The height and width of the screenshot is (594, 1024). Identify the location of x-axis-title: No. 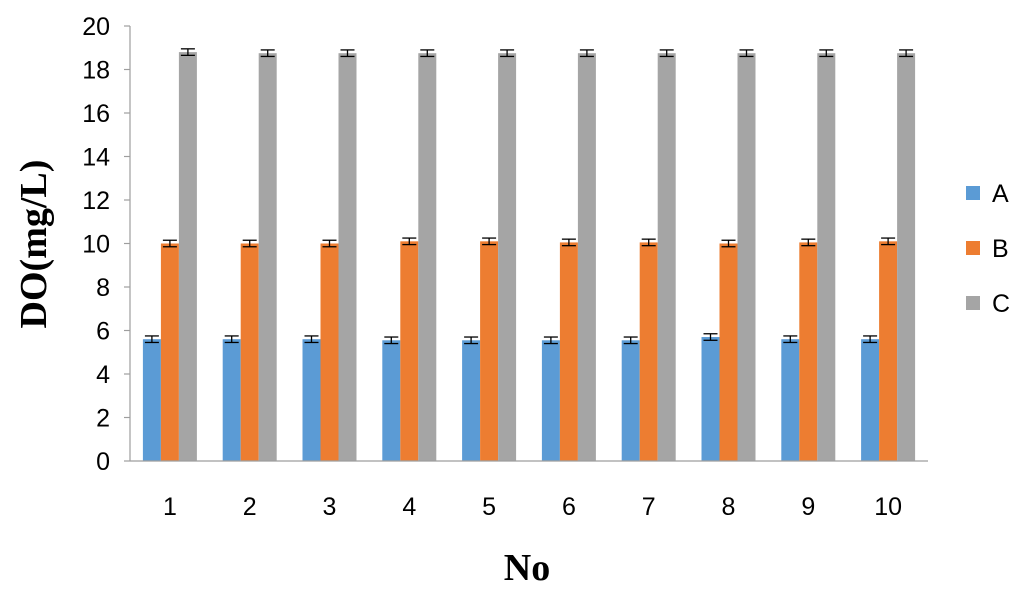
(527, 568).